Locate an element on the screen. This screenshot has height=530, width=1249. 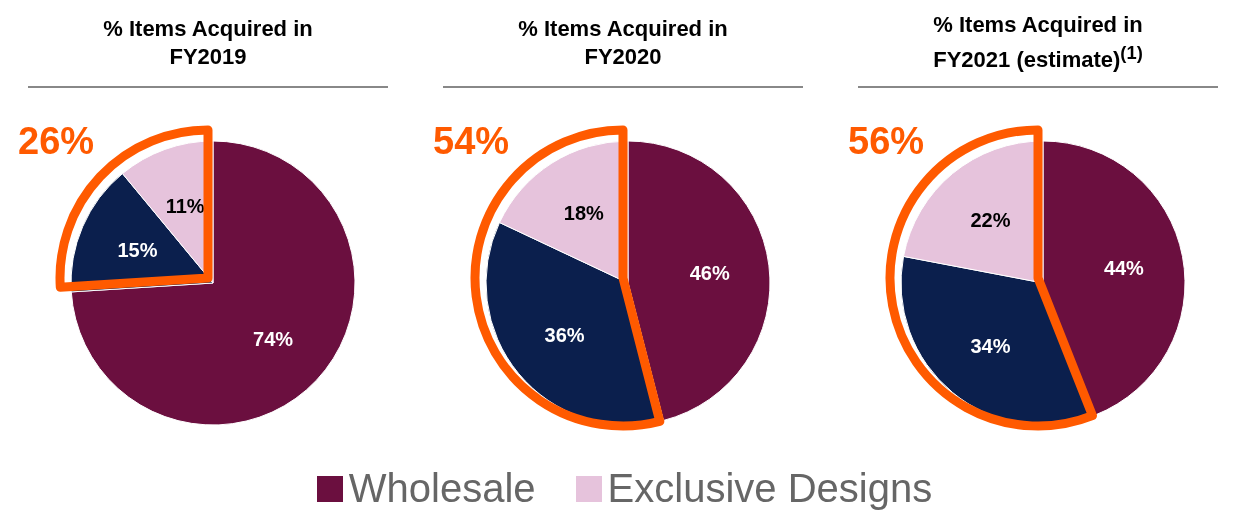
data-label: 11% is located at coordinates (185, 205).